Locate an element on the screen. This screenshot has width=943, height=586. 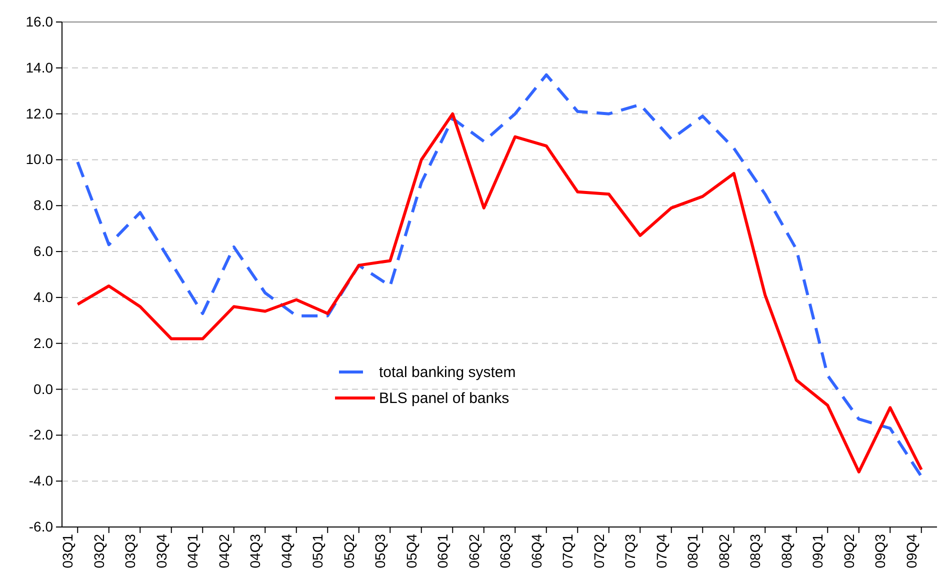
x-tick-label: 06Q1 is located at coordinates (442, 551).